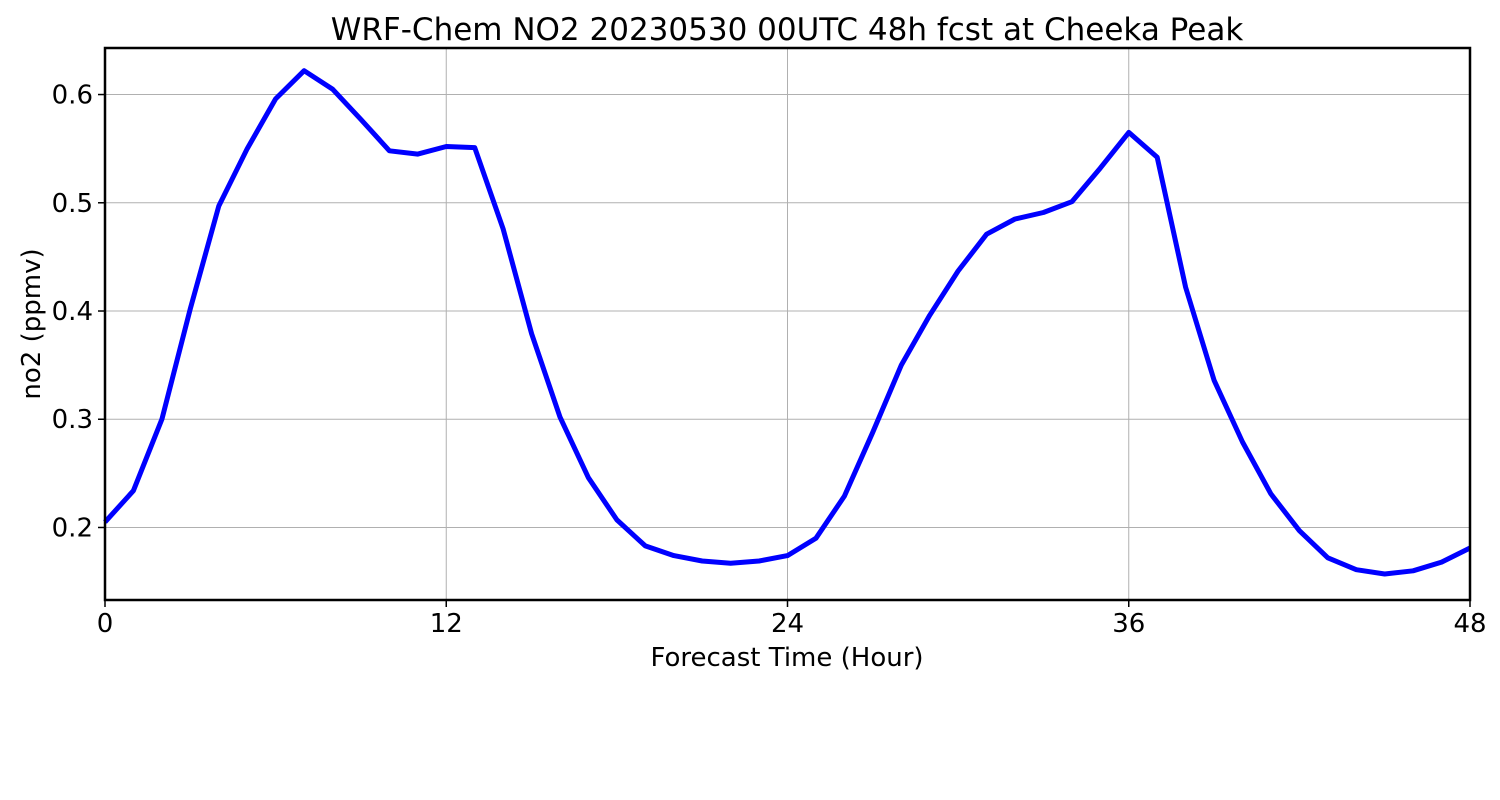 The width and height of the screenshot is (1500, 800). Describe the element at coordinates (786, 658) in the screenshot. I see `x-axis-label: Forecast Time (Hour)` at that location.